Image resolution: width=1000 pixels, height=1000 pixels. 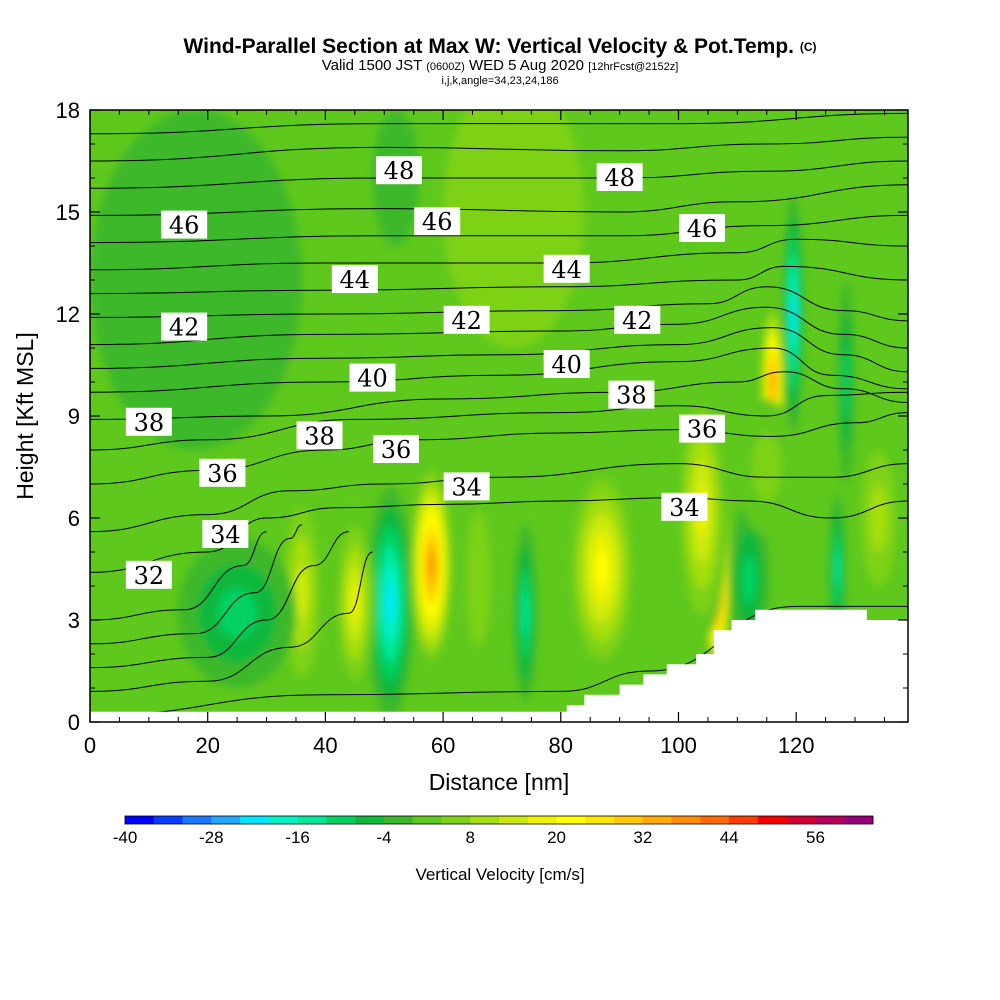 What do you see at coordinates (561, 745) in the screenshot?
I see `x-tick-label: 80` at bounding box center [561, 745].